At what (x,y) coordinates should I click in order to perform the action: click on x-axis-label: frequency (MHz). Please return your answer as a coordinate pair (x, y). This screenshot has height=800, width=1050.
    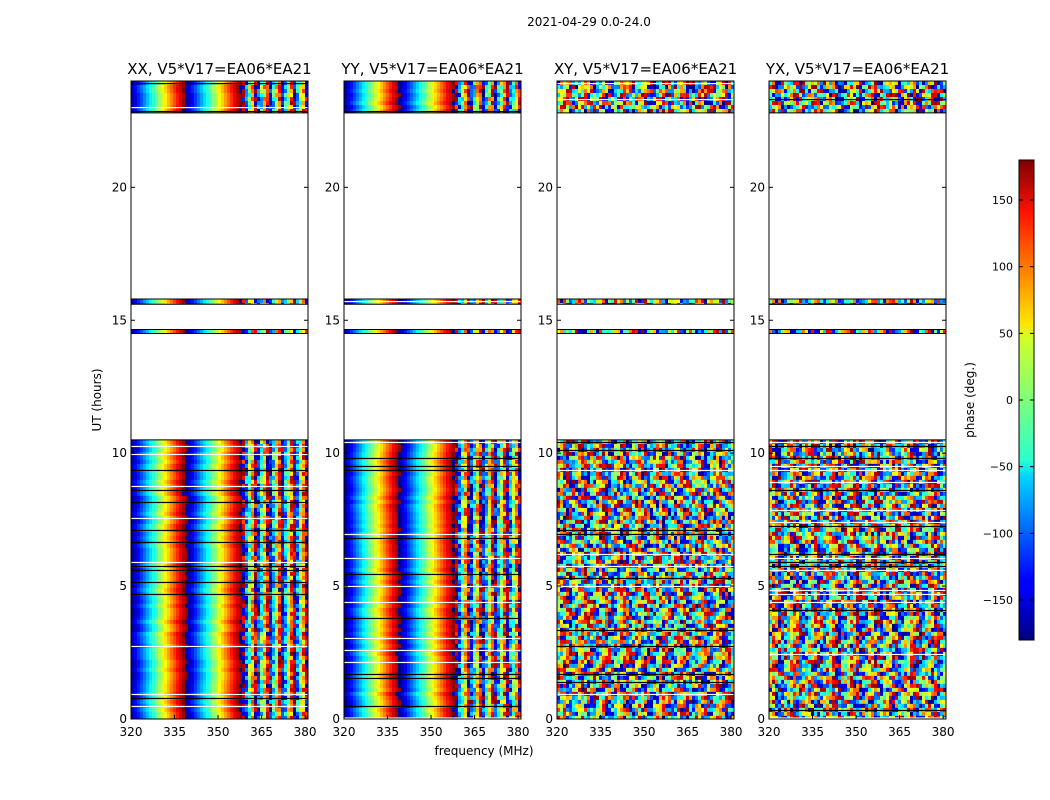
    Looking at the image, I should click on (483, 751).